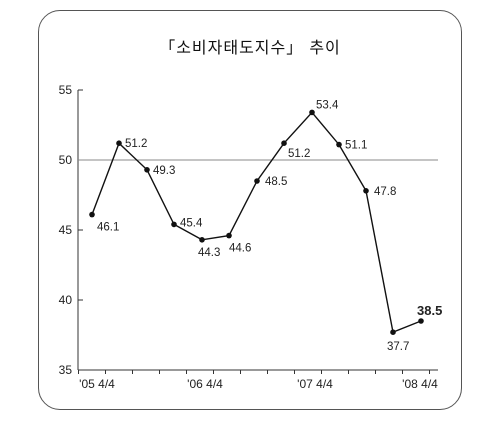  I want to click on data-label: 49.3, so click(164, 171).